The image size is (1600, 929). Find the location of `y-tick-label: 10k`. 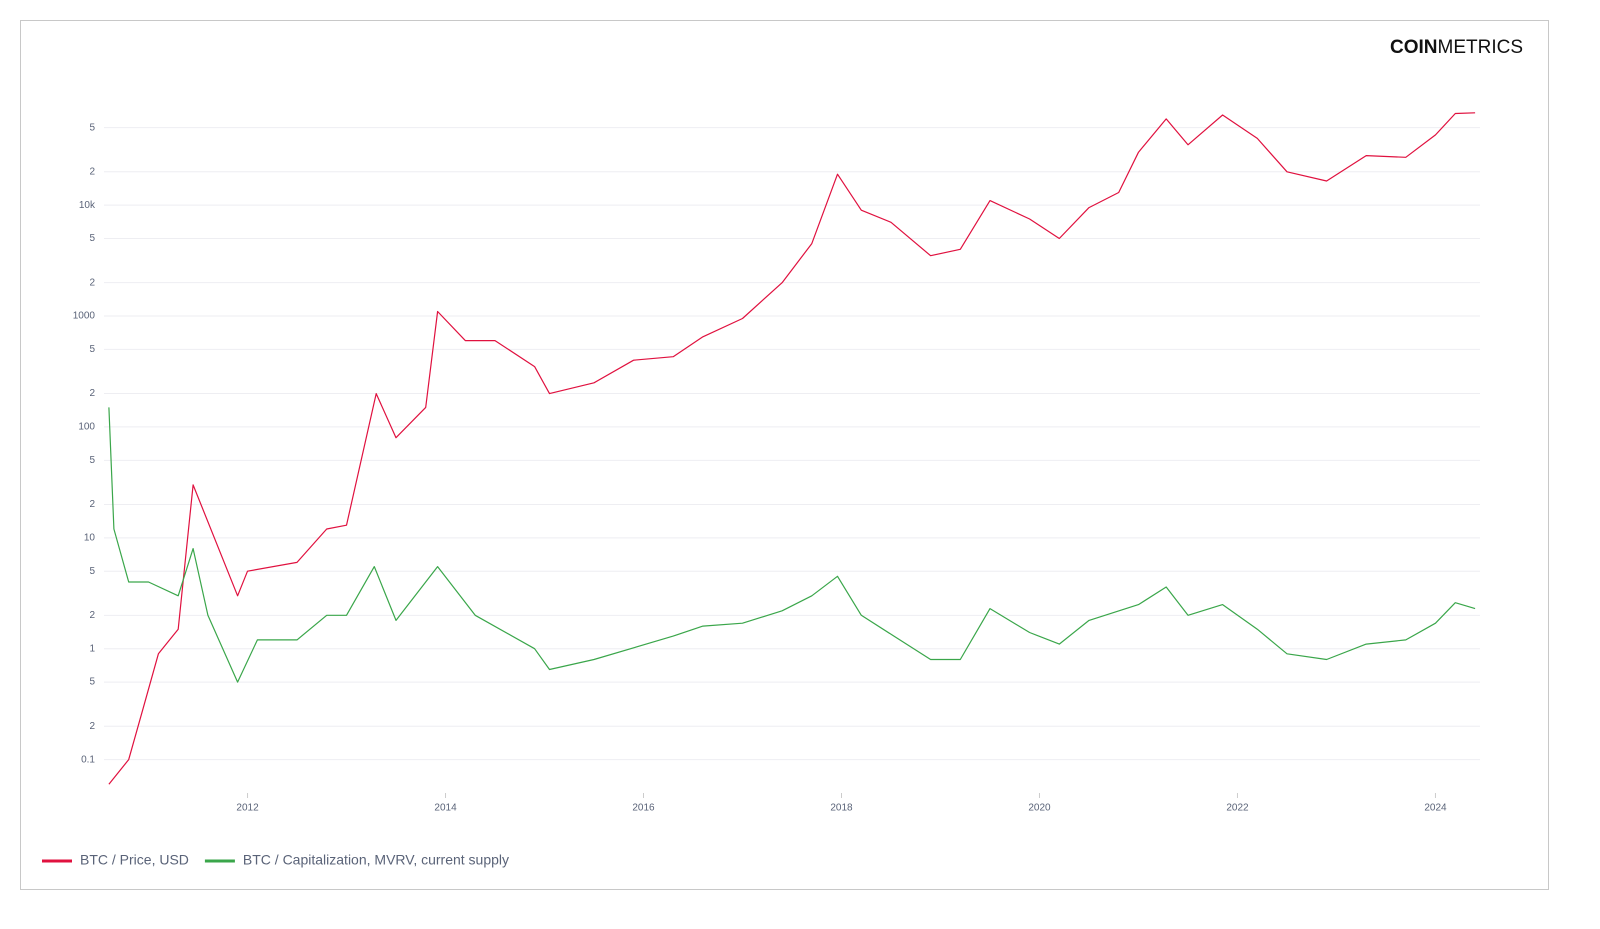

y-tick-label: 10k is located at coordinates (87, 205).